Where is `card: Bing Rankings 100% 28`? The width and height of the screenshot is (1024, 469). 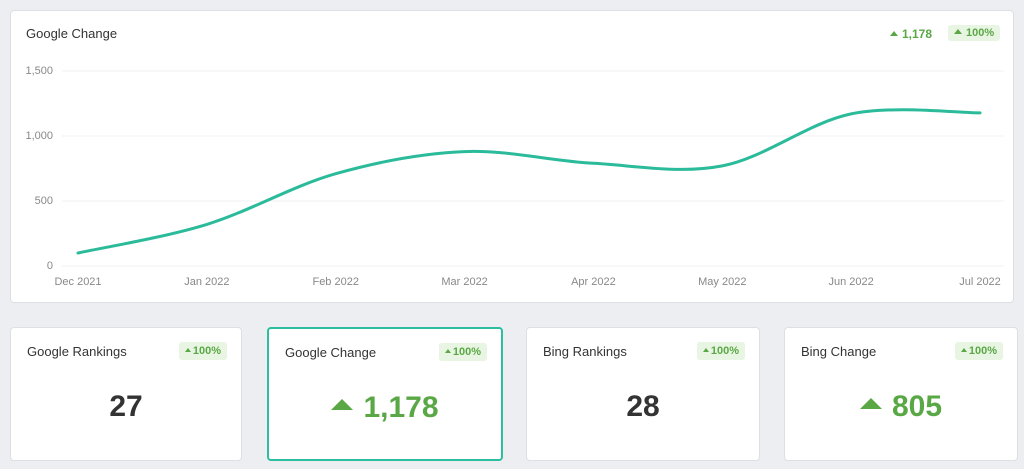
card: Bing Rankings 100% 28 is located at coordinates (643, 394).